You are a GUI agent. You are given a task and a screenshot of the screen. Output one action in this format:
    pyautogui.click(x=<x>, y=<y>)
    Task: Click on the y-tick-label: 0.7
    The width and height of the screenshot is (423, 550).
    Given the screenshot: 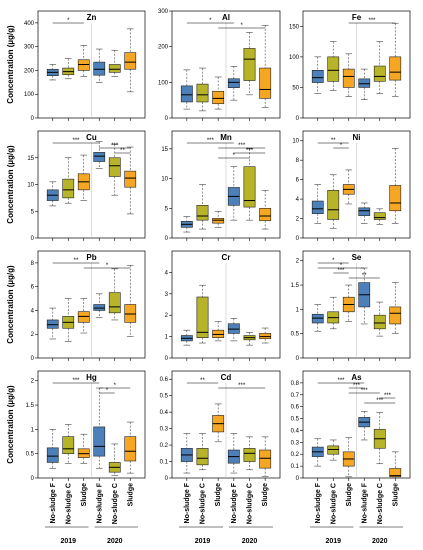 What is the action you would take?
    pyautogui.click(x=295, y=396)
    